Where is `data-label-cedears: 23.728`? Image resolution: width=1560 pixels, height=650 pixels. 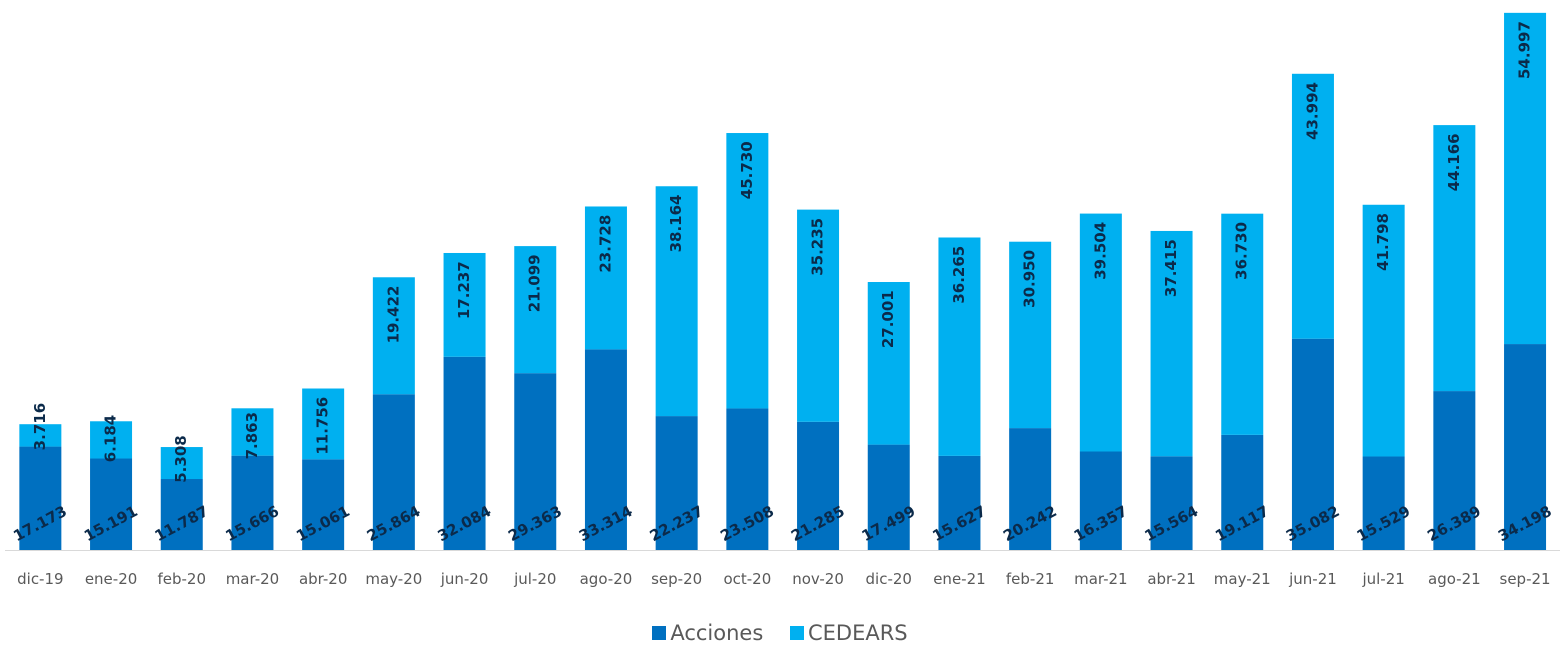
data-label-cedears: 23.728 is located at coordinates (605, 244).